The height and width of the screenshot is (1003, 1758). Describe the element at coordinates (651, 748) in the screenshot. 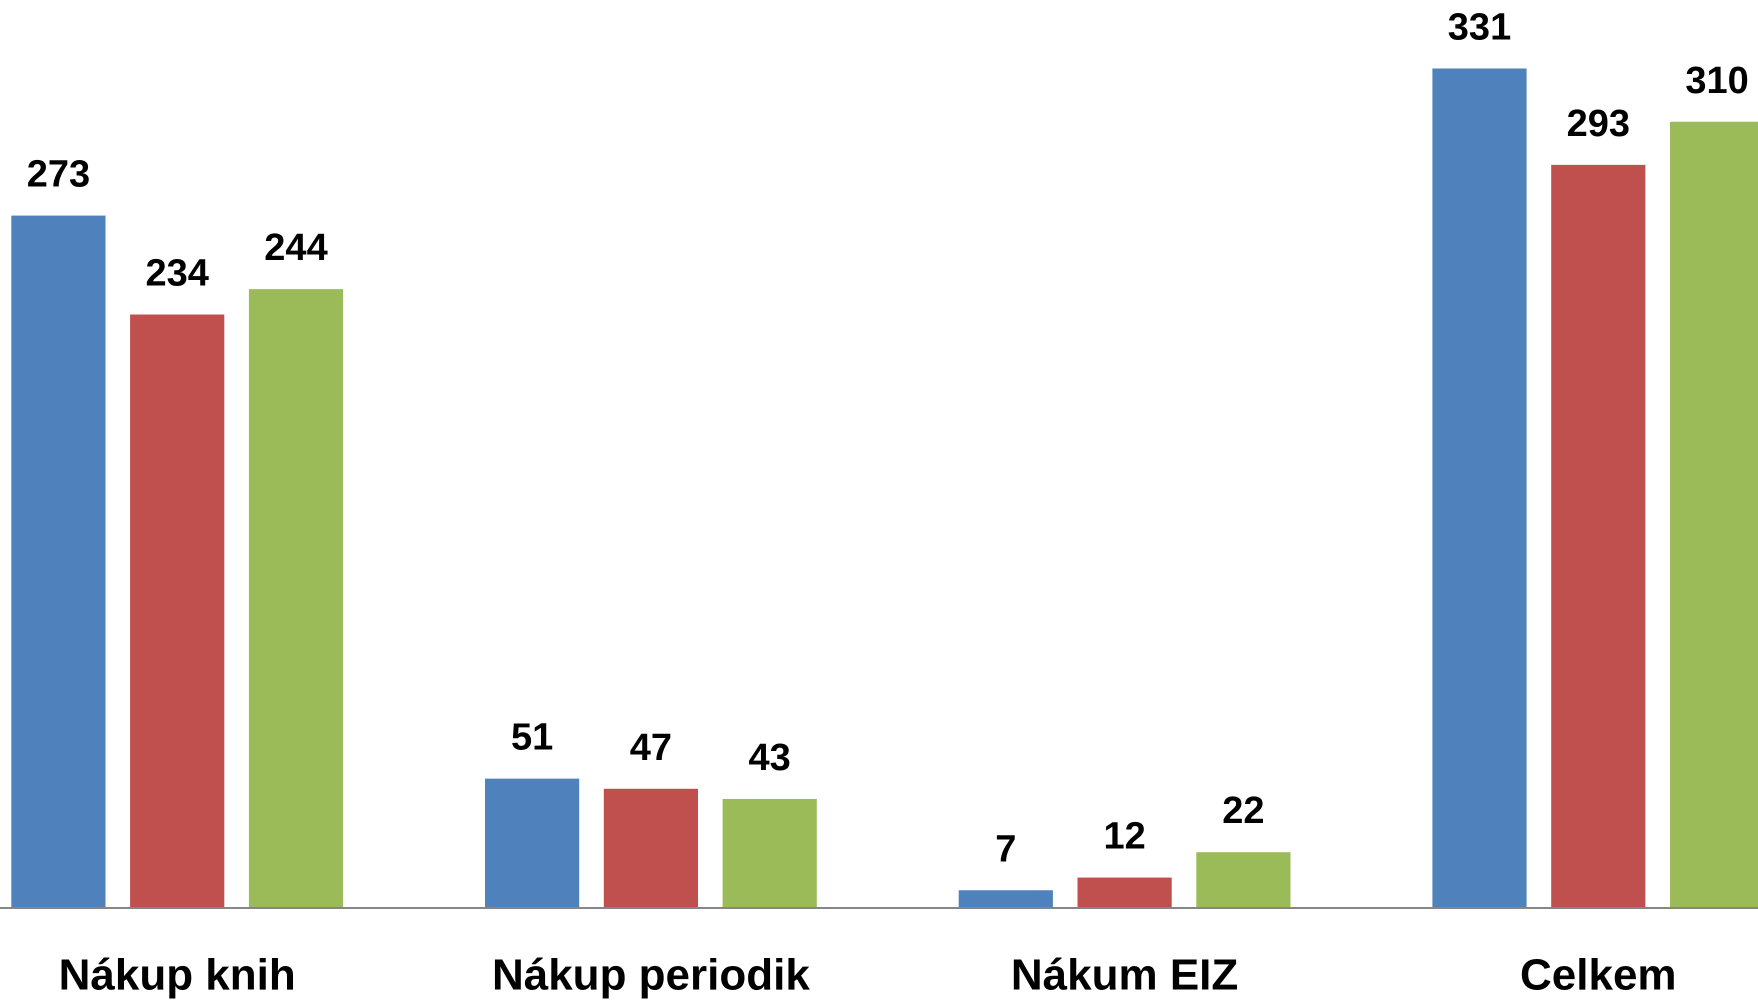

I see `value-label: 47` at that location.